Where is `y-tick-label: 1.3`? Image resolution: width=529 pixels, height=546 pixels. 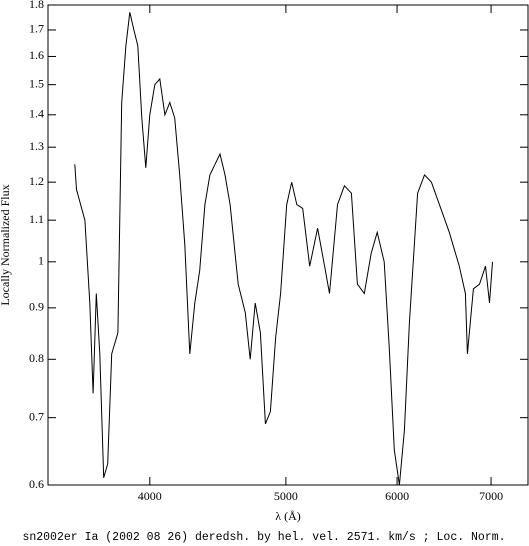 y-tick-label: 1.3 is located at coordinates (36, 146).